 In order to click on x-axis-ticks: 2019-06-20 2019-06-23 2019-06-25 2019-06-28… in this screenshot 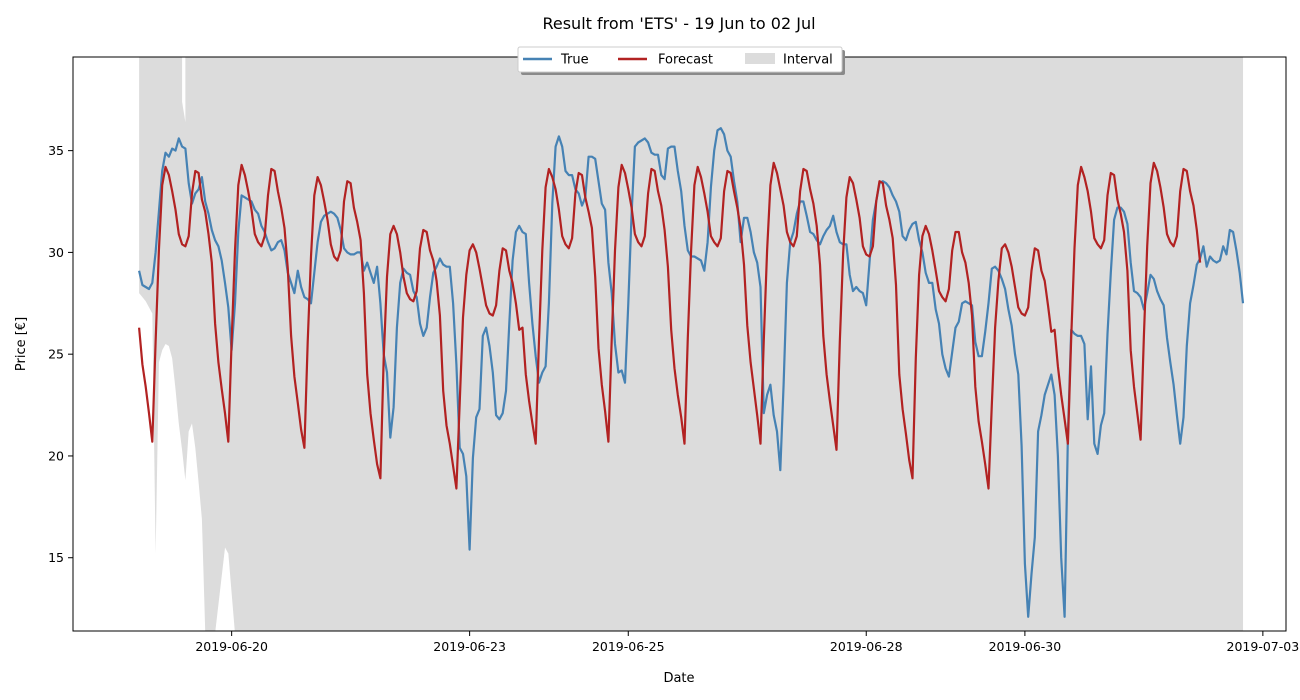, I will do `click(747, 642)`.